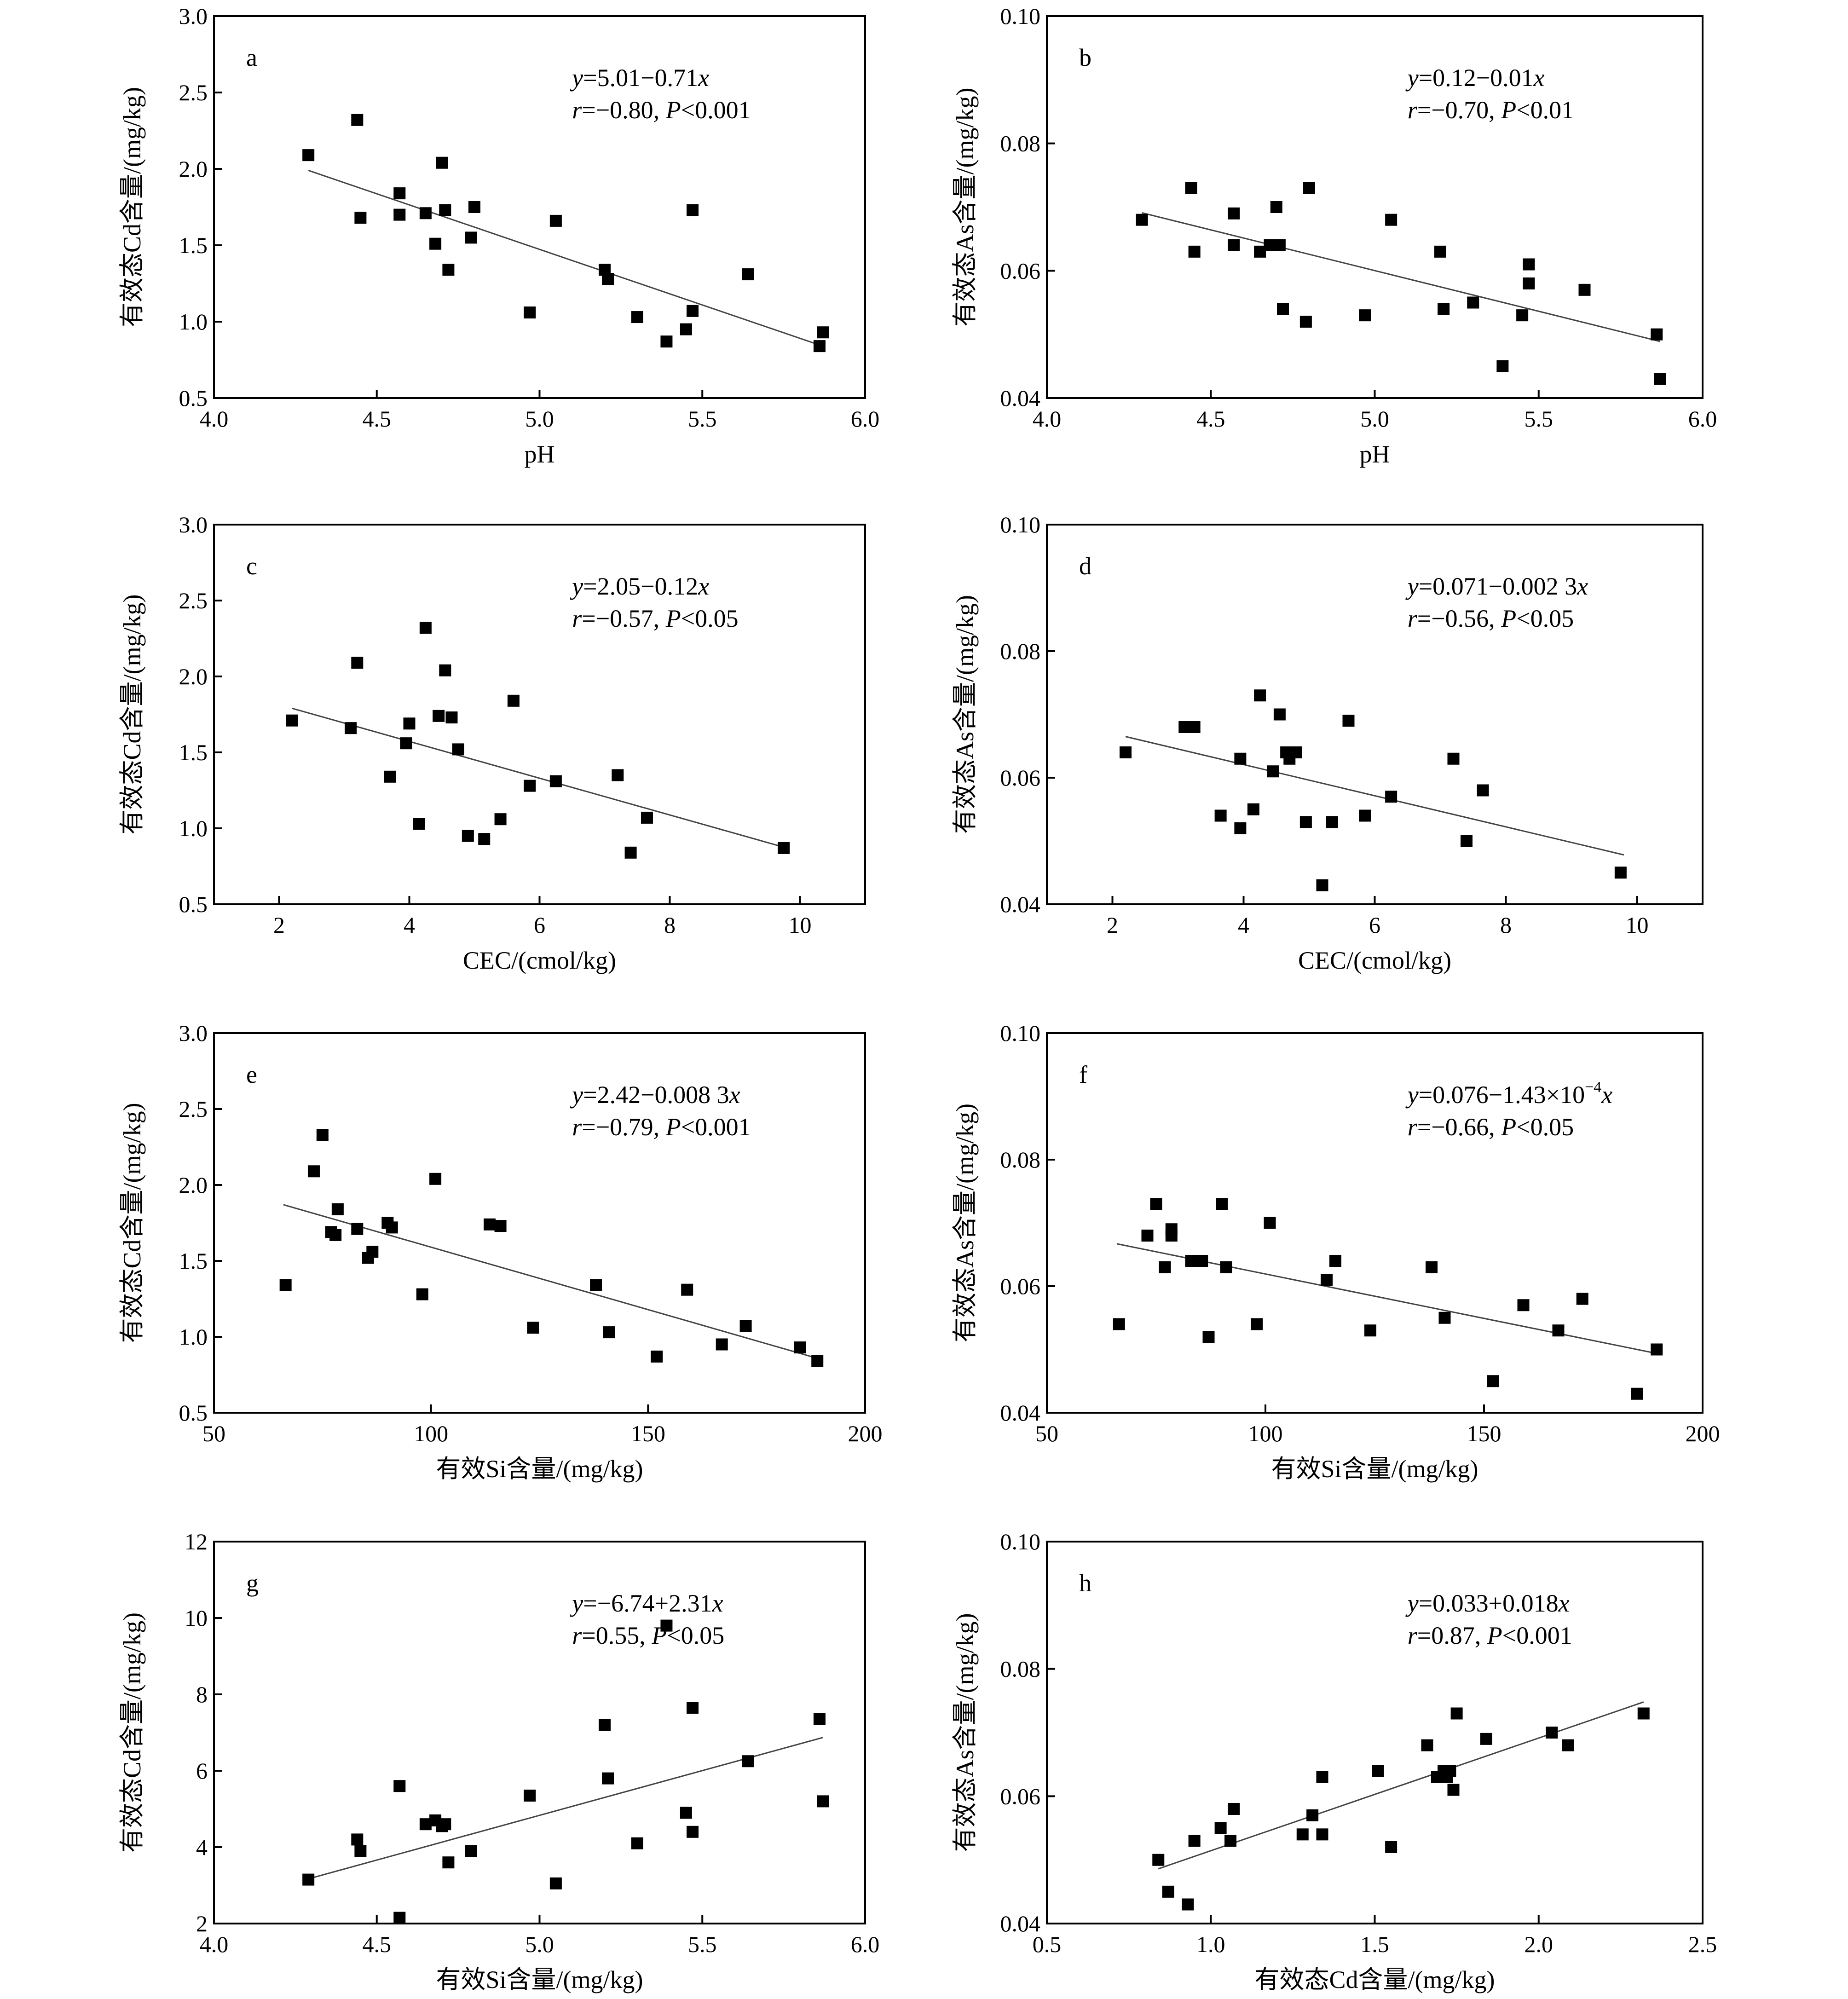 Image resolution: width=1848 pixels, height=1999 pixels. Describe the element at coordinates (539, 1979) in the screenshot. I see `x-axis-label: 有效Si含量/(mg/kg)` at that location.